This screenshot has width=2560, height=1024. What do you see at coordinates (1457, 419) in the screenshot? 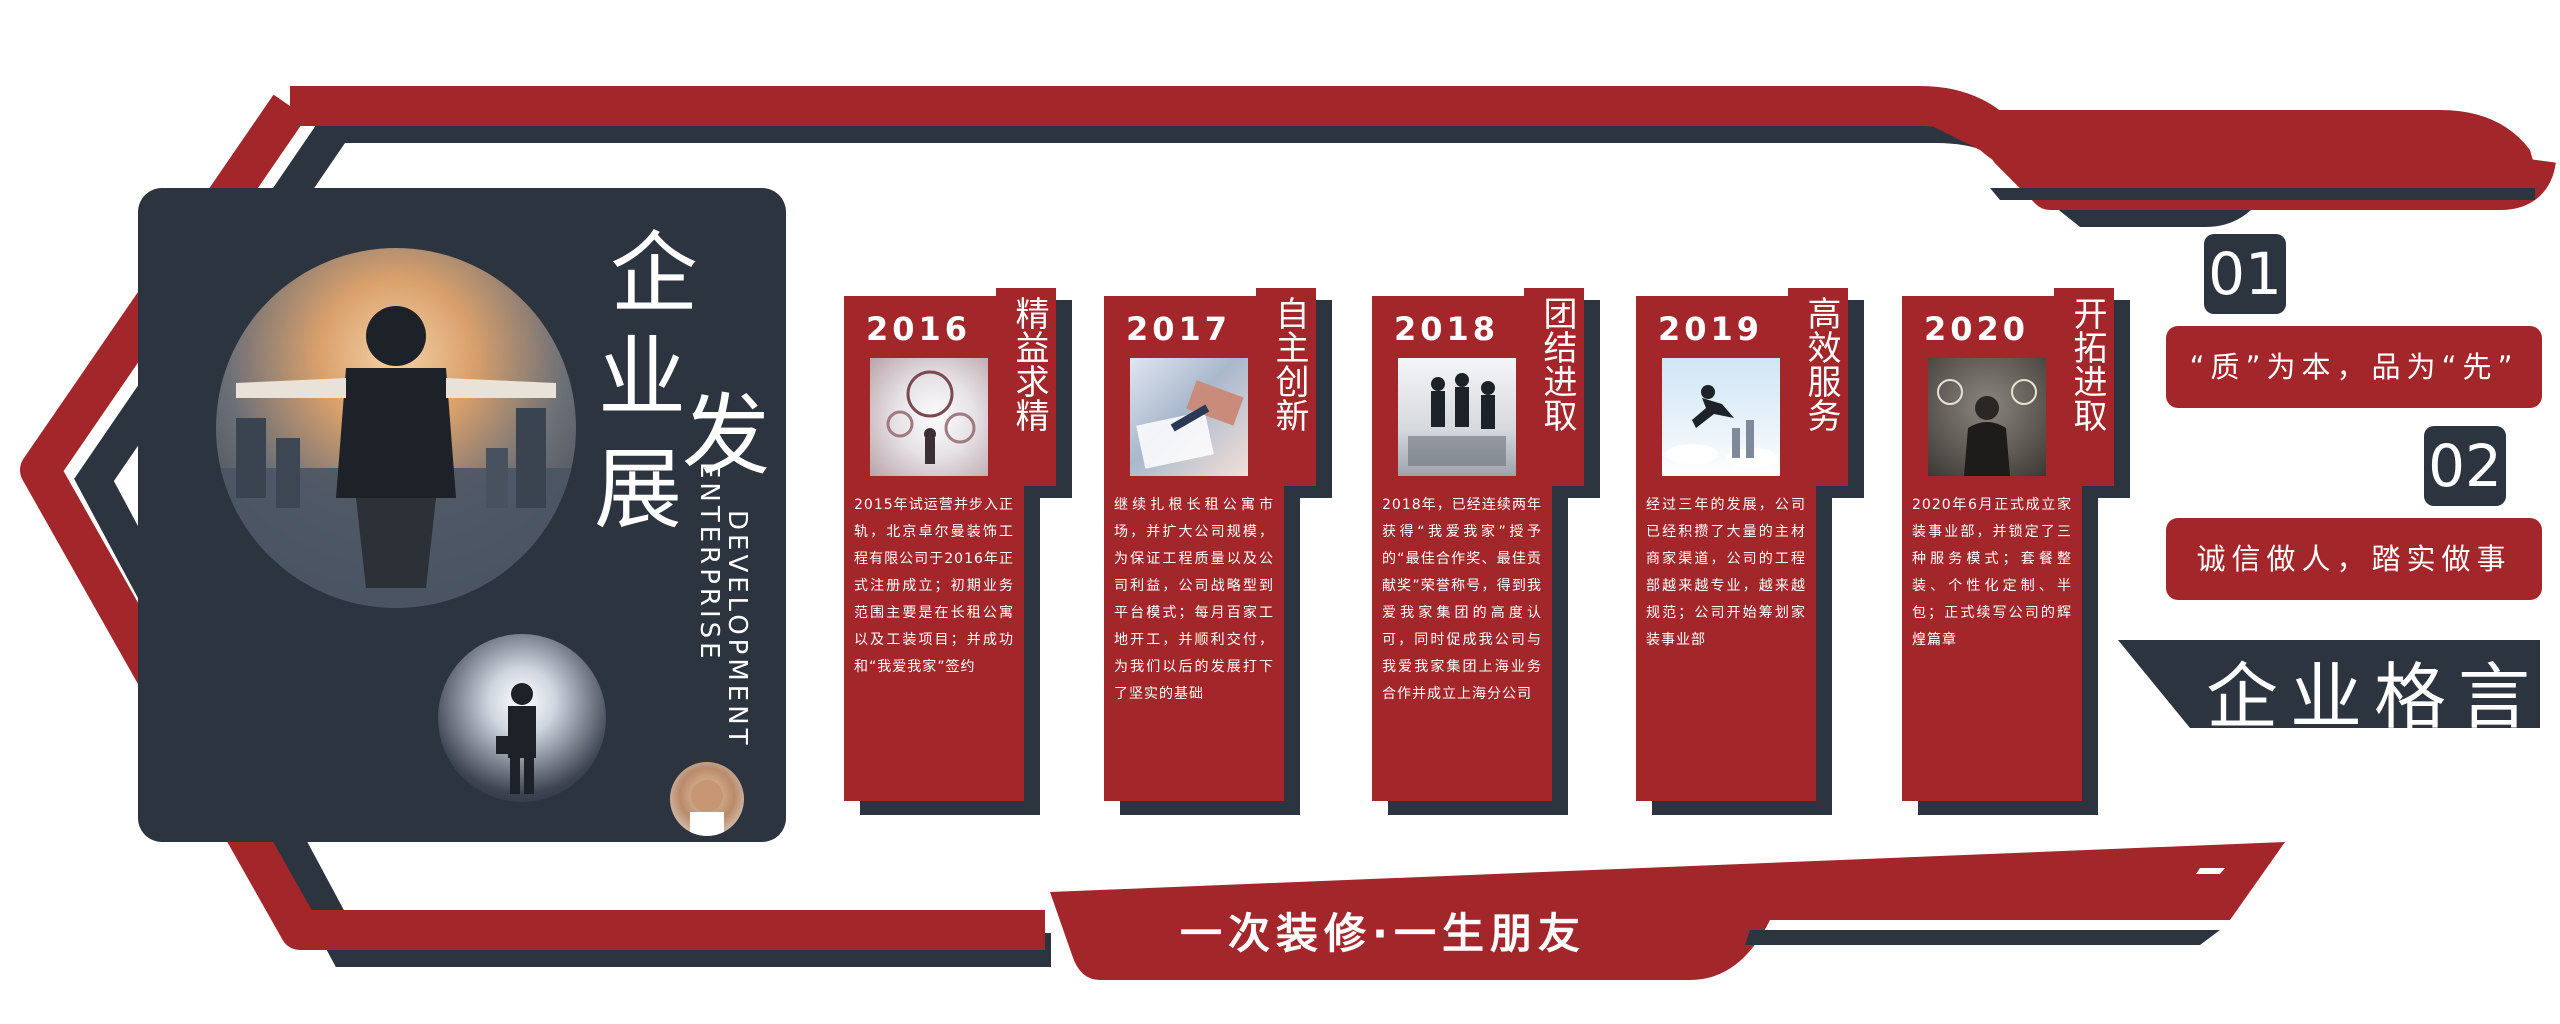
I see `team-puzzle-icon` at bounding box center [1457, 419].